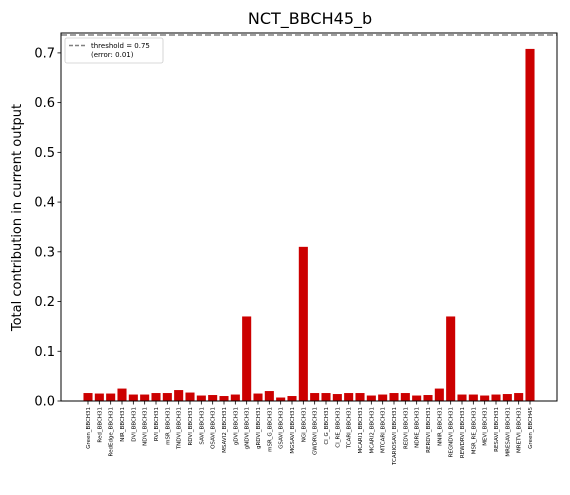 The height and width of the screenshot is (495, 570). I want to click on x-tick-label: NDRE_BBCH31, so click(418, 427).